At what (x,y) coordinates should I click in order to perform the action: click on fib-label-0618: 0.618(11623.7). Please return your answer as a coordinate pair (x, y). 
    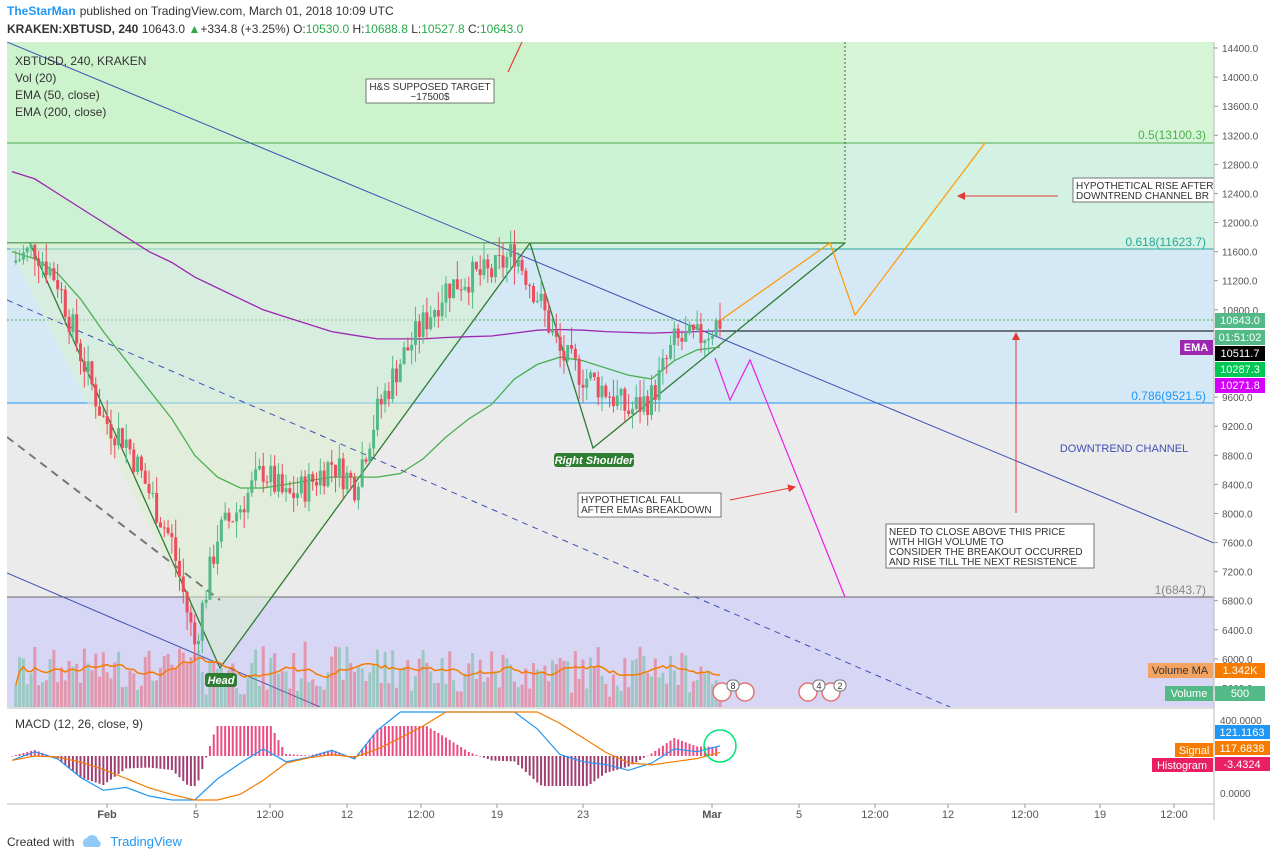
    Looking at the image, I should click on (1165, 242).